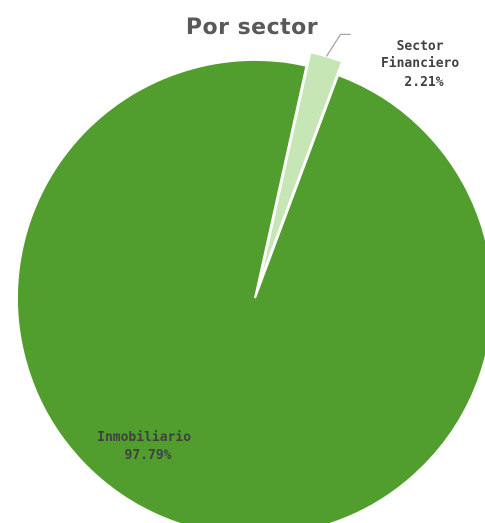  I want to click on label-sector-financiero: Sector Financiero 2.21%, so click(424, 64).